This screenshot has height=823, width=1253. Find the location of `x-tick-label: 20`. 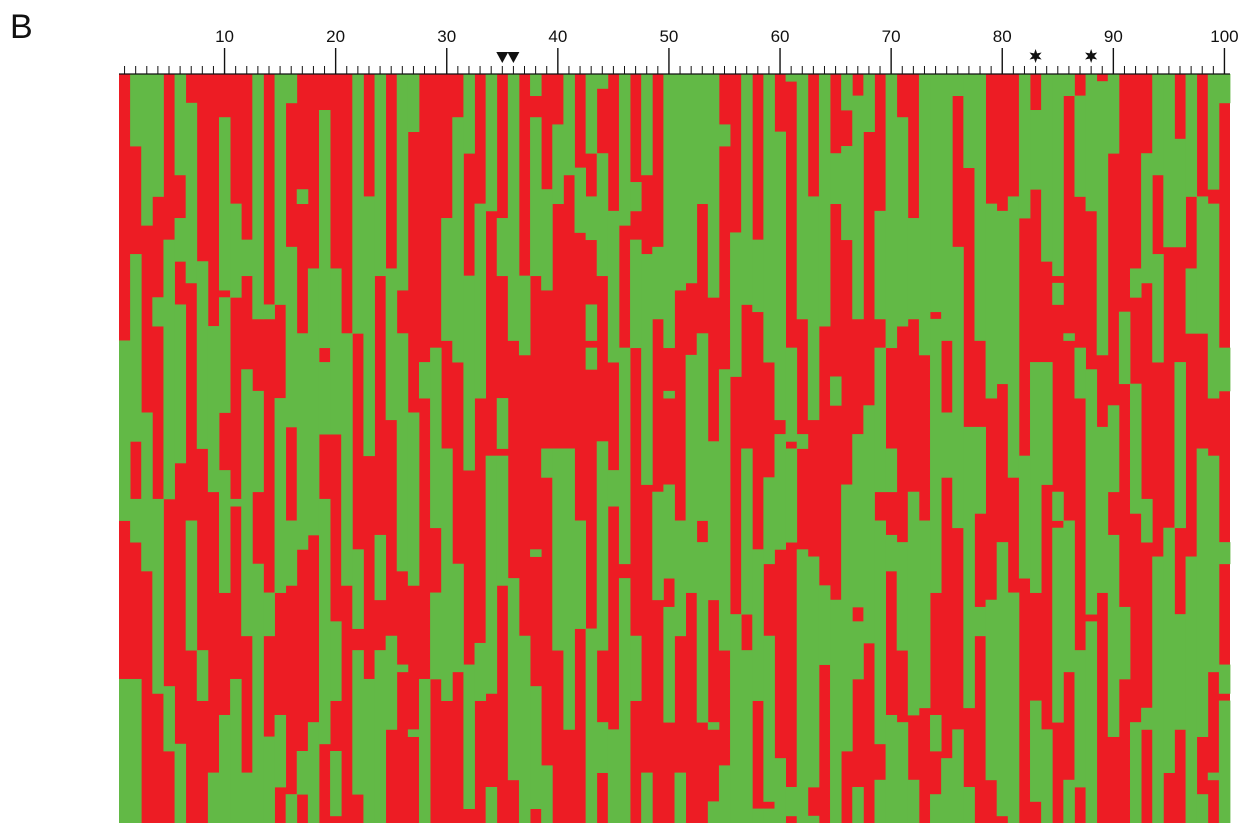

x-tick-label: 20 is located at coordinates (335, 36).